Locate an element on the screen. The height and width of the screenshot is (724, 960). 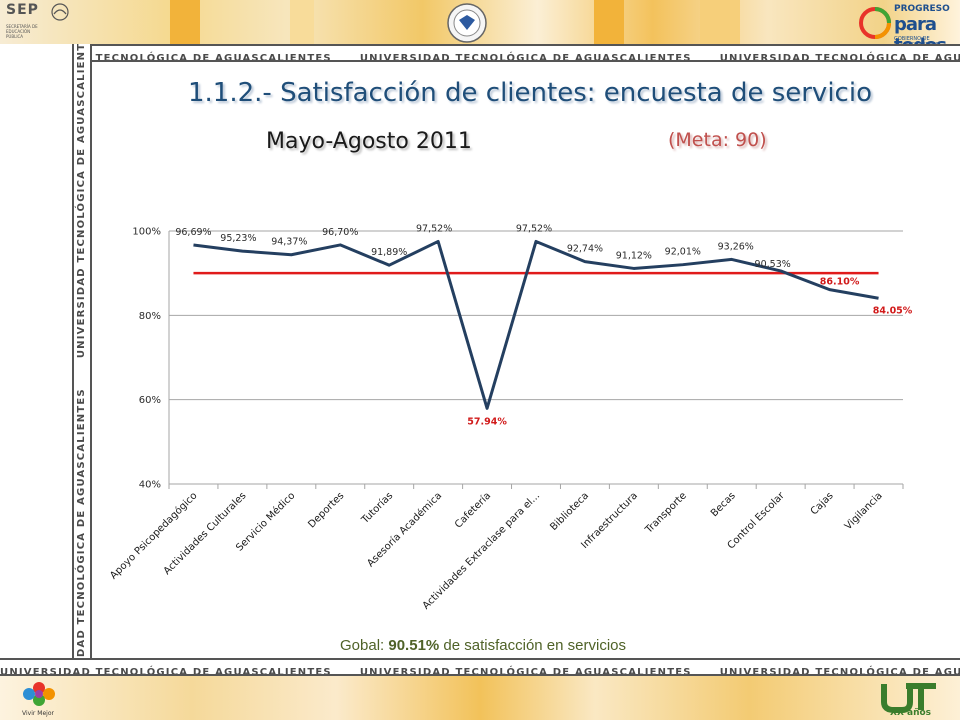
goal-label: (Meta: 90) is located at coordinates (717, 140).